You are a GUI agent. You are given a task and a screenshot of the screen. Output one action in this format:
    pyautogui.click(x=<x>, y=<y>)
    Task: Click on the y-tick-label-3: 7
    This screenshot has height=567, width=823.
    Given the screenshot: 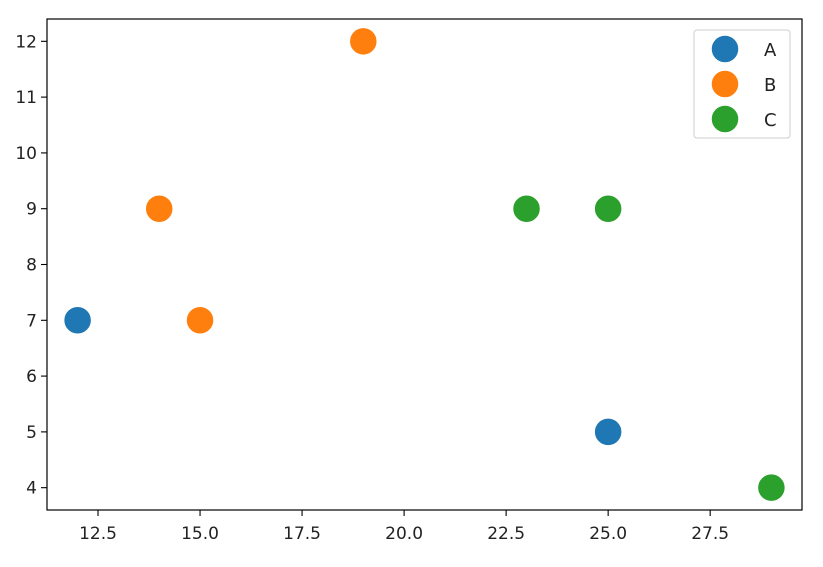 What is the action you would take?
    pyautogui.click(x=31, y=321)
    